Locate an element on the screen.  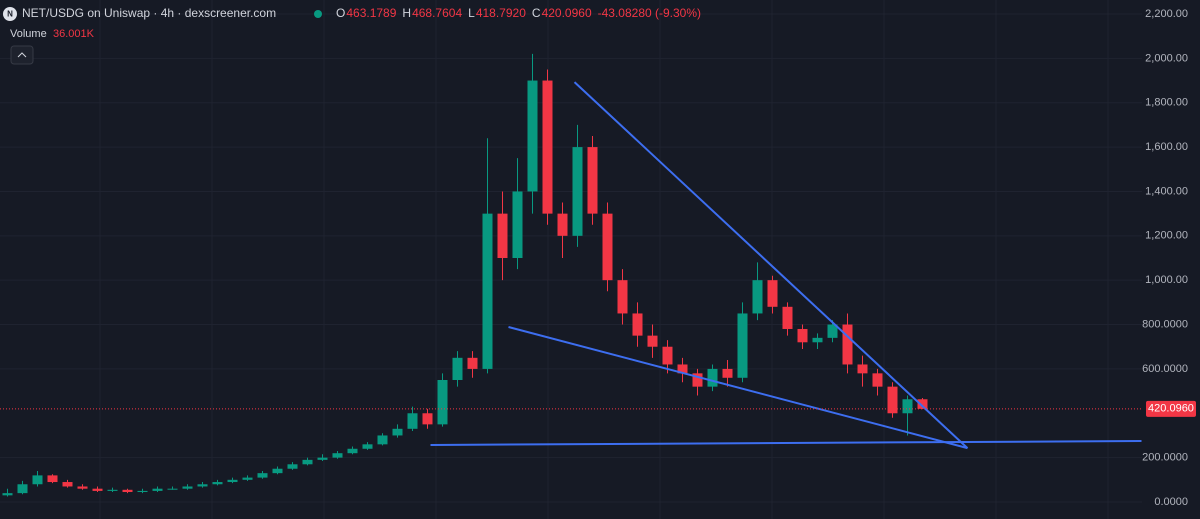
y-tick-label: 2,000.00 is located at coordinates (1166, 58).